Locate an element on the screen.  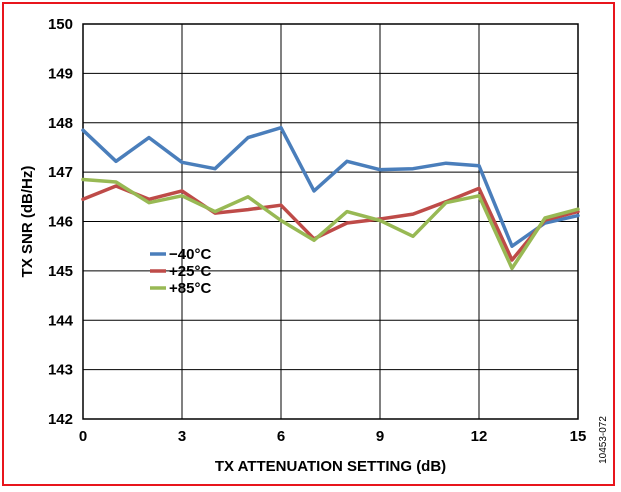
y-axis-label: TX SNR (dB/Hz) is located at coordinates (27, 222).